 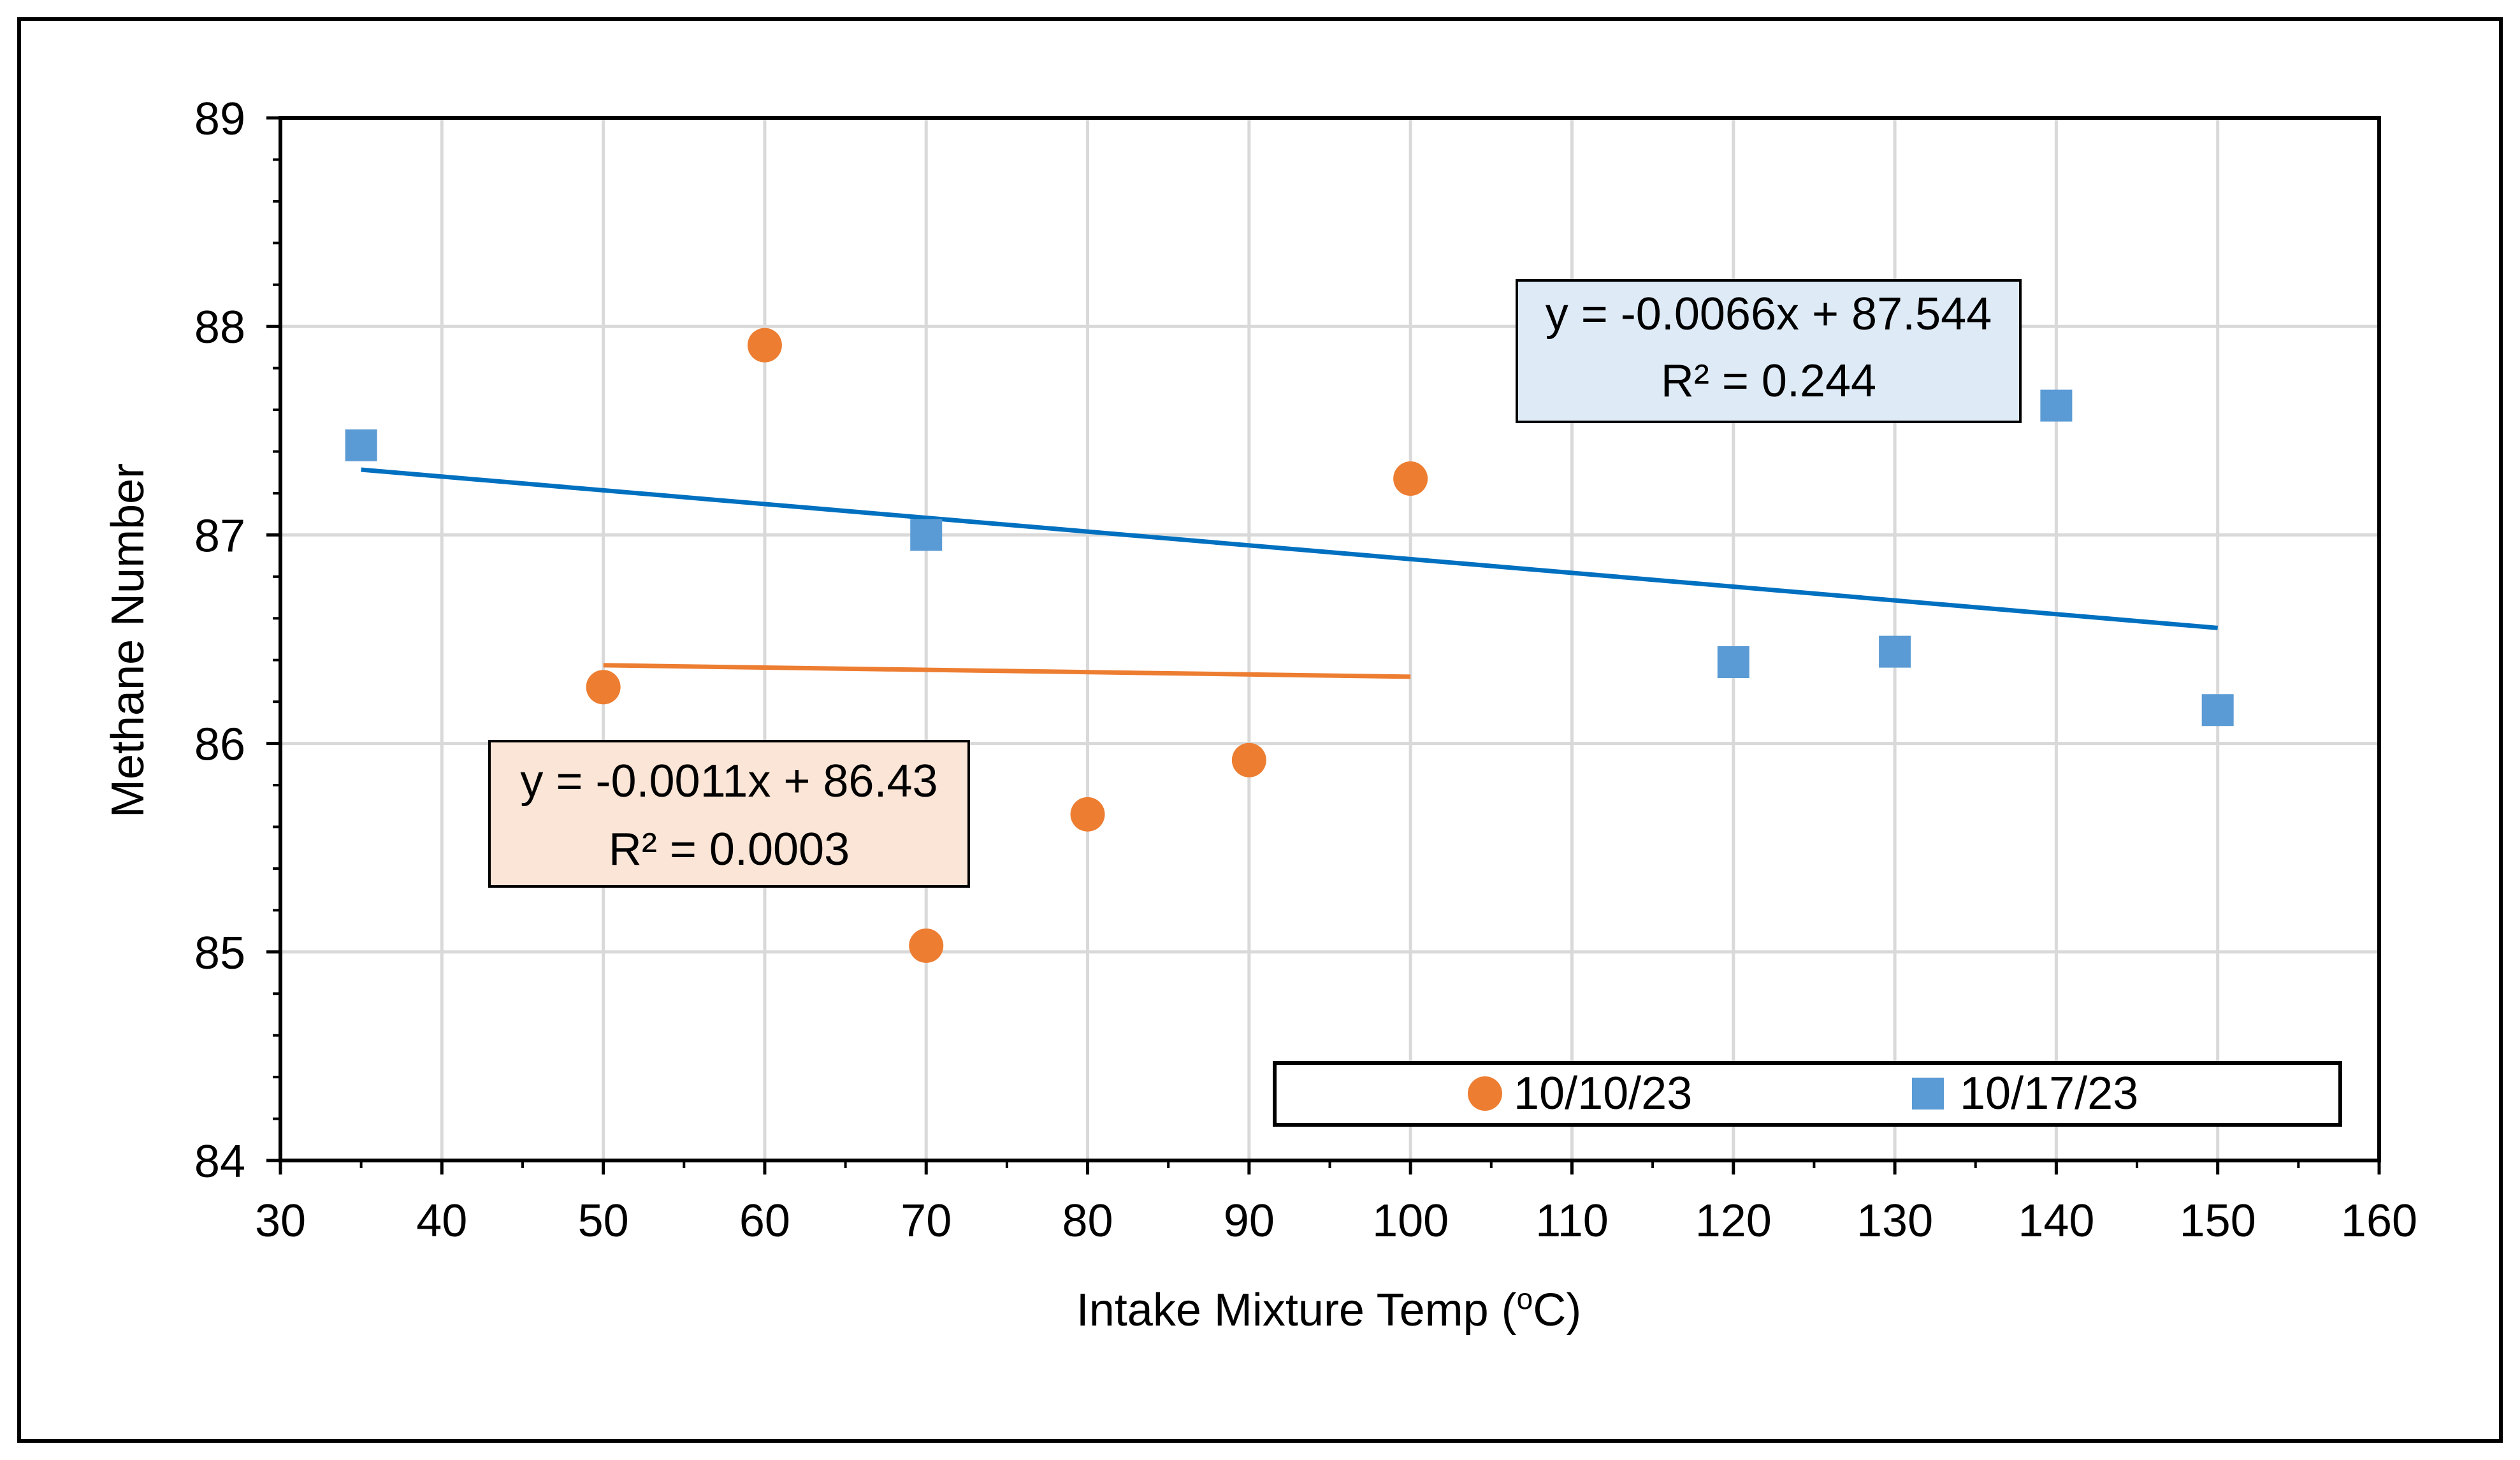 I want to click on x-axis-title-main: Intake Mixture Temp (, so click(x=1296, y=1310).